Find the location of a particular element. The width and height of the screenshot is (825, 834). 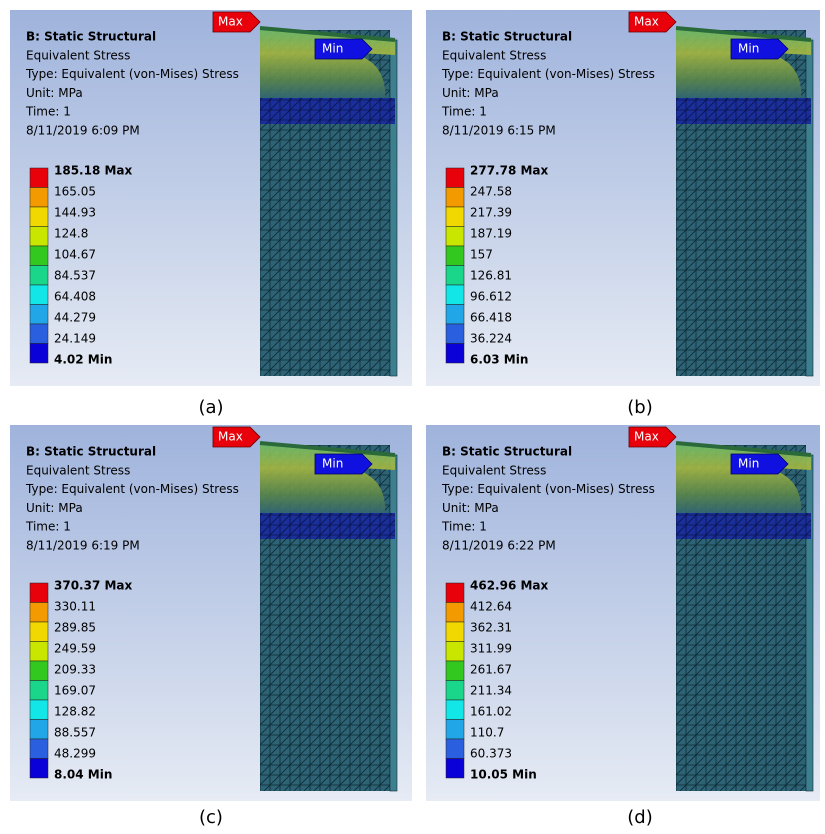

legend-label: 249.59 is located at coordinates (75, 649).